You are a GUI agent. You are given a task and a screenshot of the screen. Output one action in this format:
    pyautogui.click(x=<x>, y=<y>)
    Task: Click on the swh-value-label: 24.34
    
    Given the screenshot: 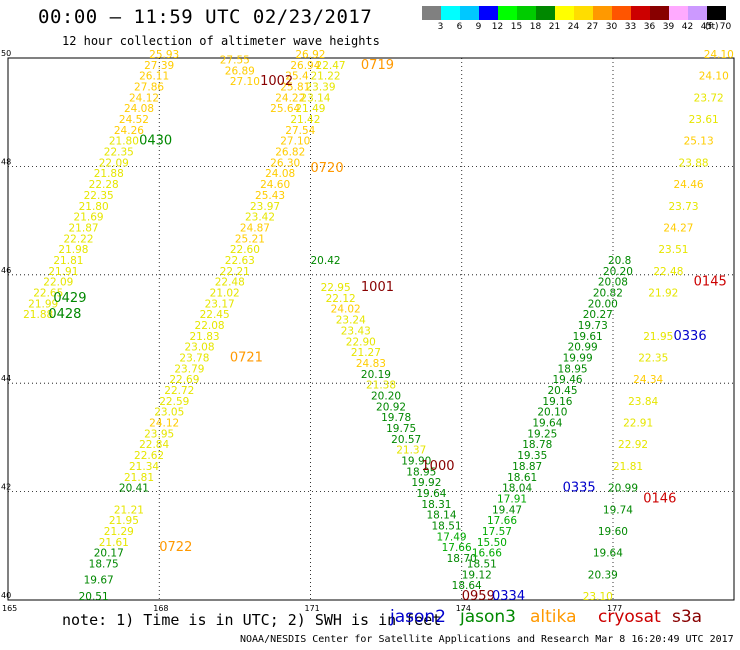 What is the action you would take?
    pyautogui.click(x=648, y=380)
    